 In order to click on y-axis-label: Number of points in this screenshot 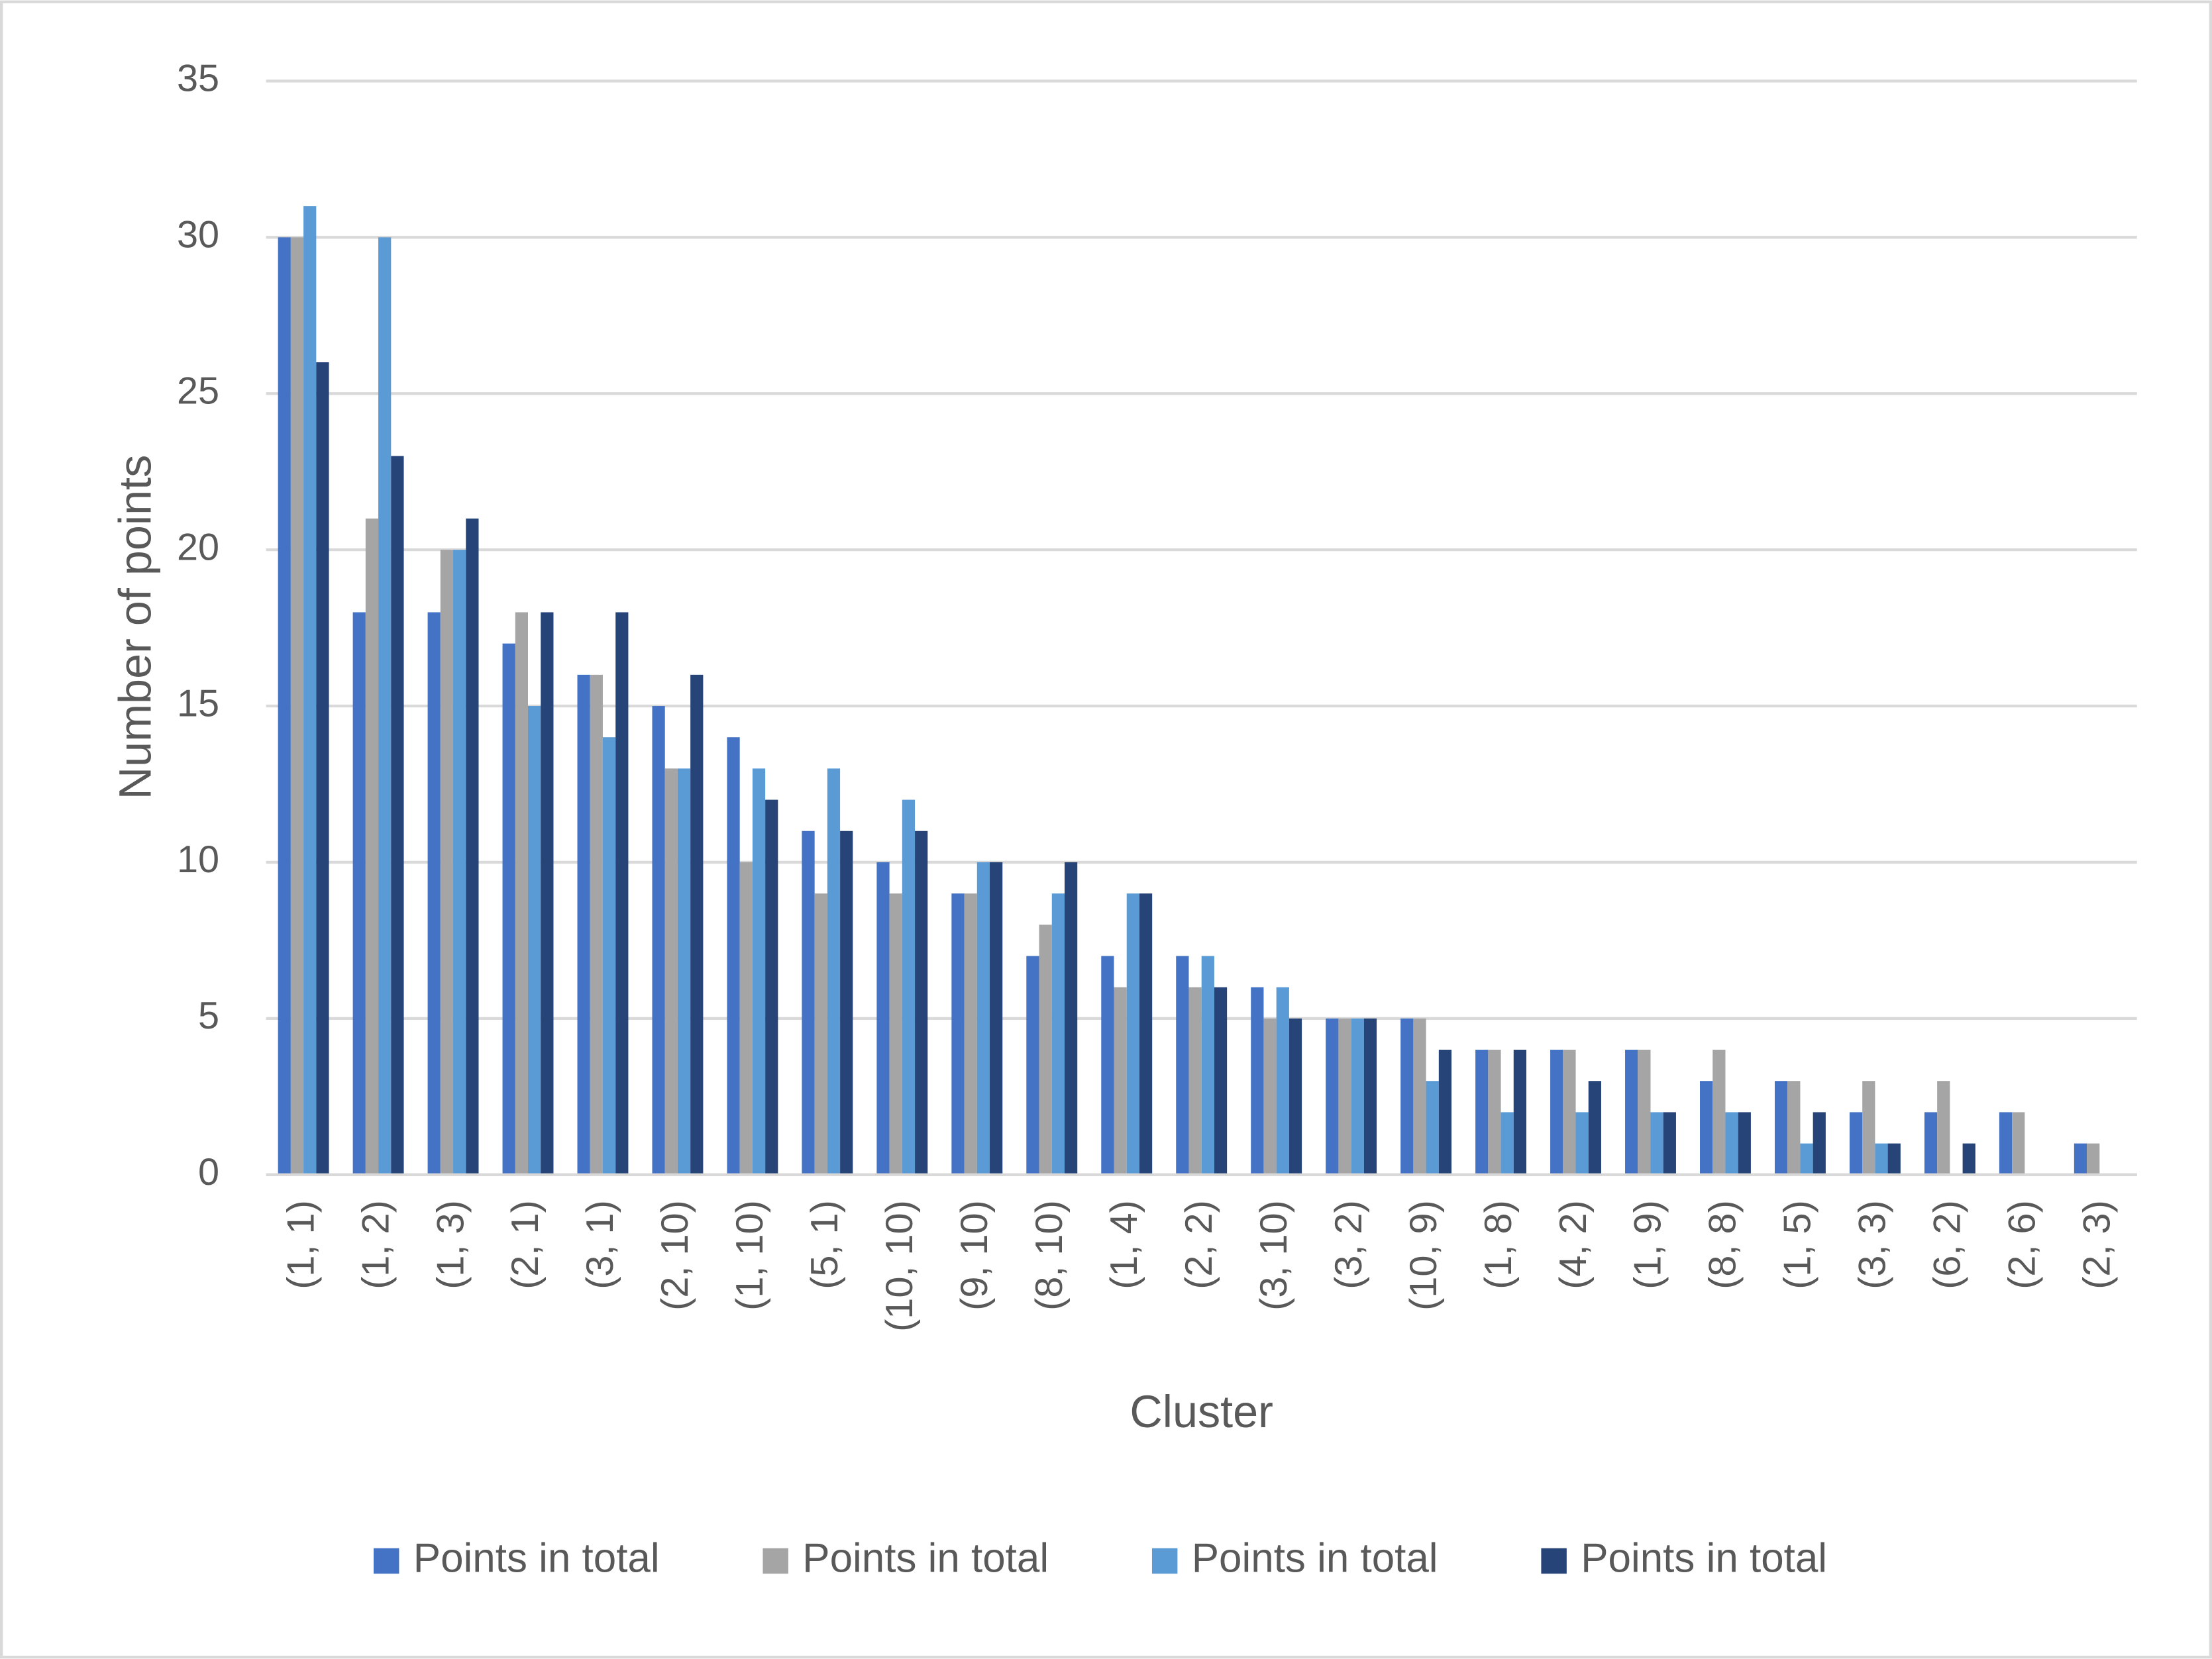, I will do `click(135, 627)`.